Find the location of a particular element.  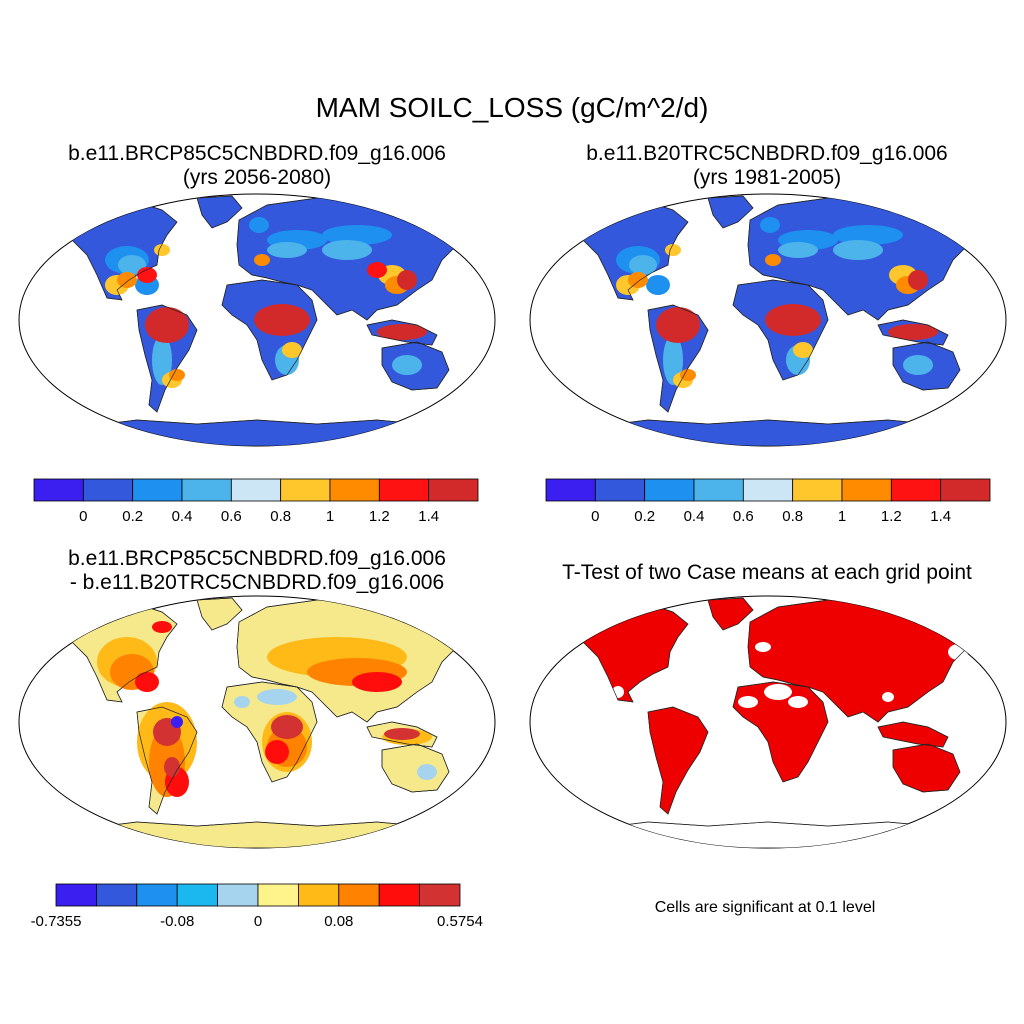

panel-title-difference-line2: - b.e11.B20TRC5CNBDRD.f09_g16.006 is located at coordinates (257, 582).